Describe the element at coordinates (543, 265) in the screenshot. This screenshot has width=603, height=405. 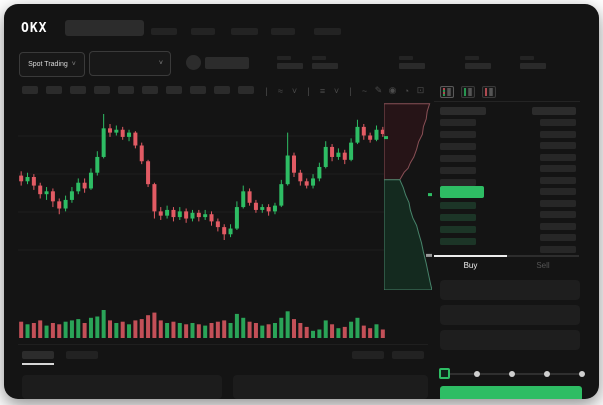
I see `tab-sell: Sell` at that location.